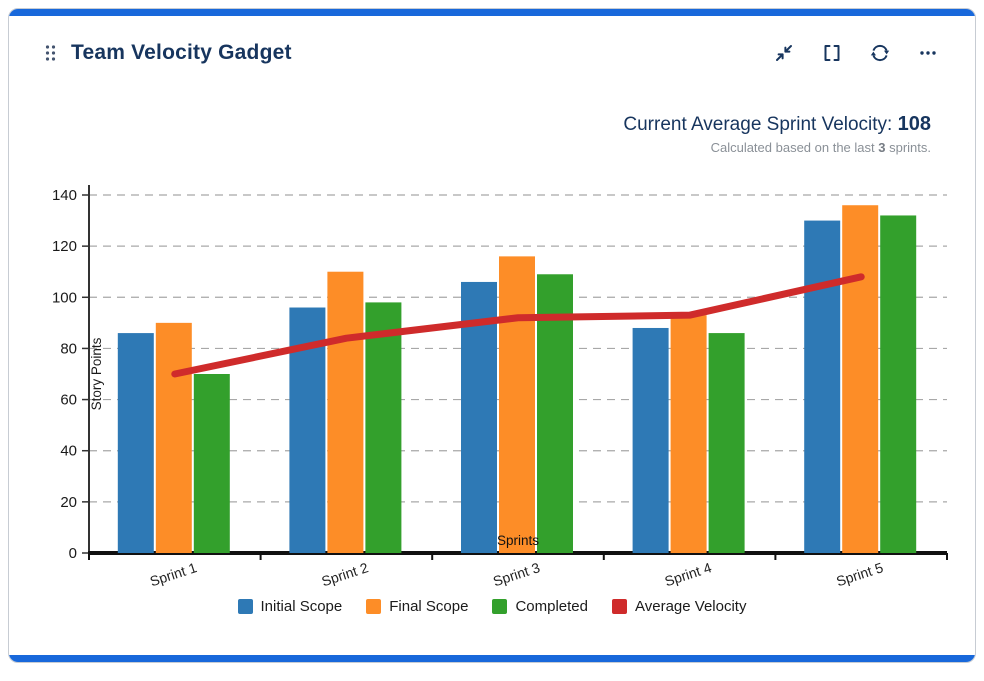 This screenshot has height=681, width=984. Describe the element at coordinates (760, 124) in the screenshot. I see `summary-label: Current Average Sprint Velocity:` at that location.